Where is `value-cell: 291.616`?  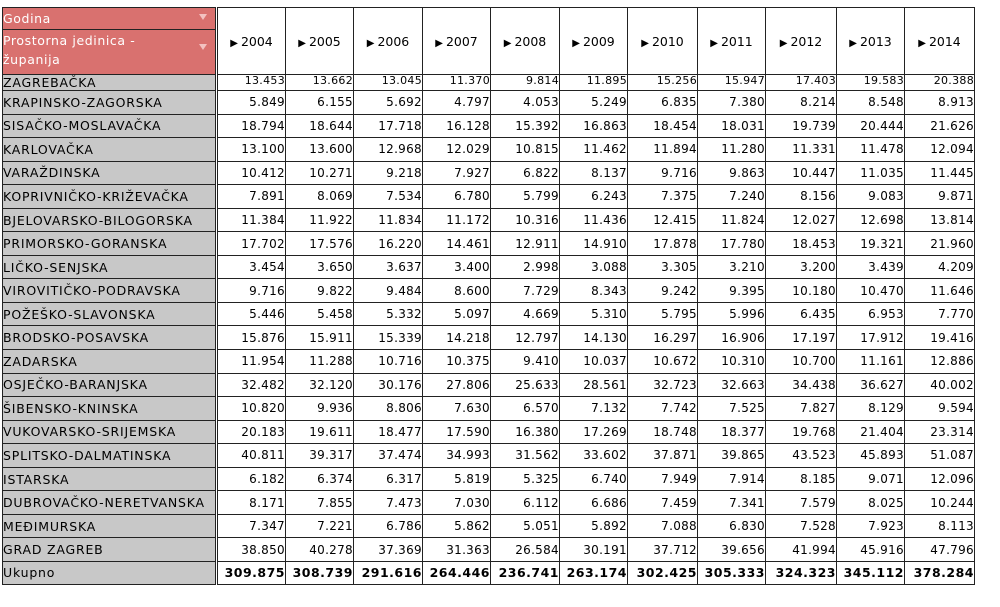
value-cell: 291.616 is located at coordinates (388, 572).